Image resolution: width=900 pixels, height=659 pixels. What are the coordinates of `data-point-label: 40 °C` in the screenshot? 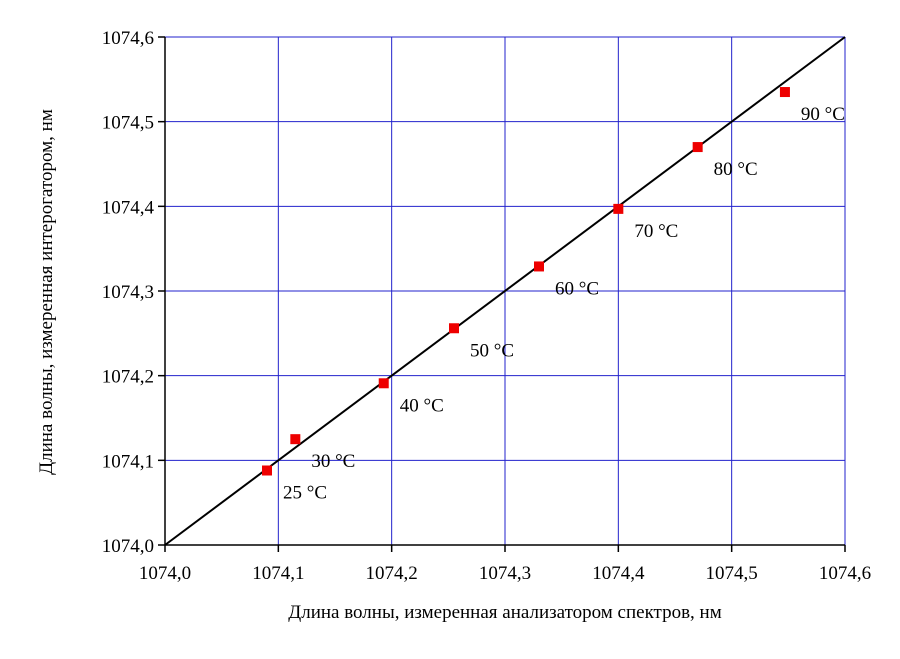 It's located at (422, 405).